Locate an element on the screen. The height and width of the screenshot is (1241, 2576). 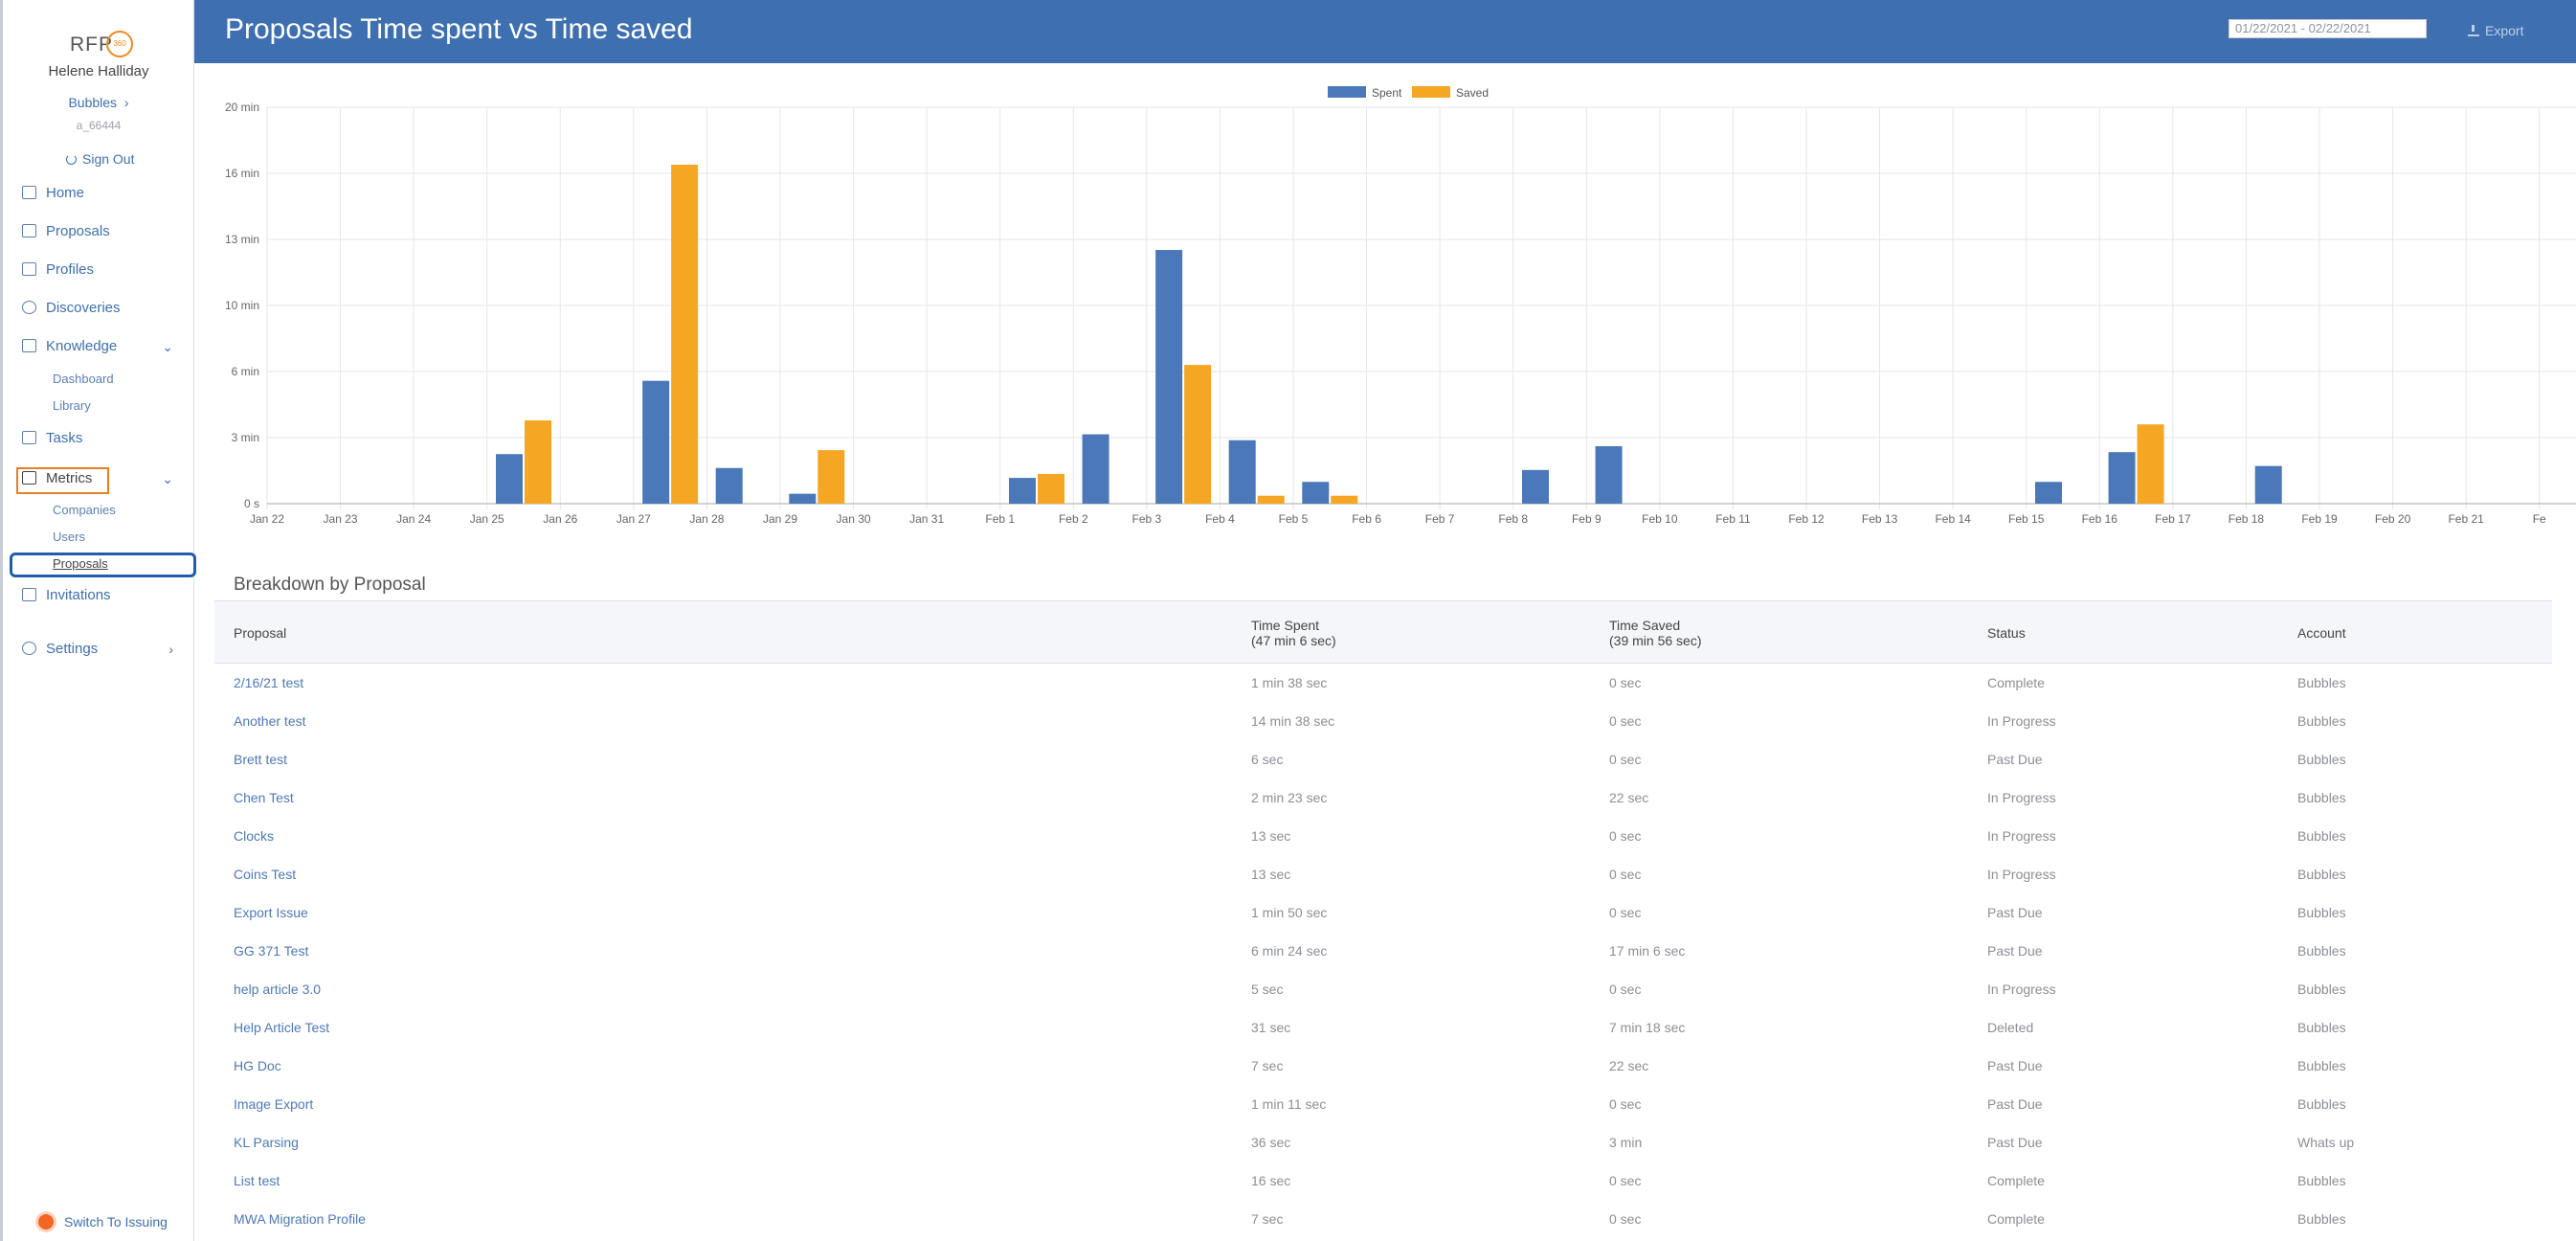
nav-metrics-users: Users is located at coordinates (69, 537).